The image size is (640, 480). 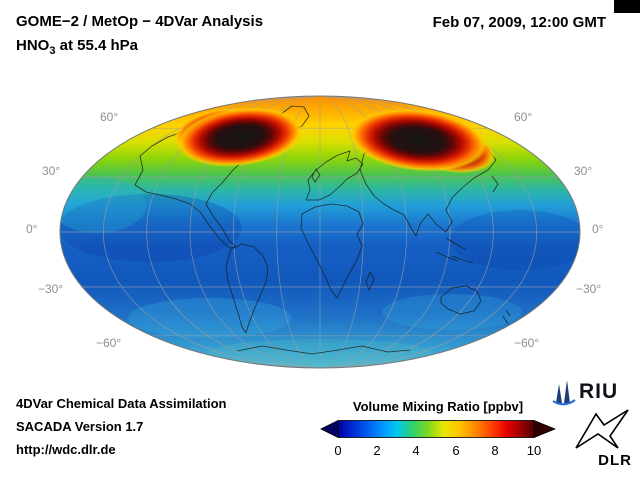 I want to click on dlr-logo: DLR, so click(x=604, y=440).